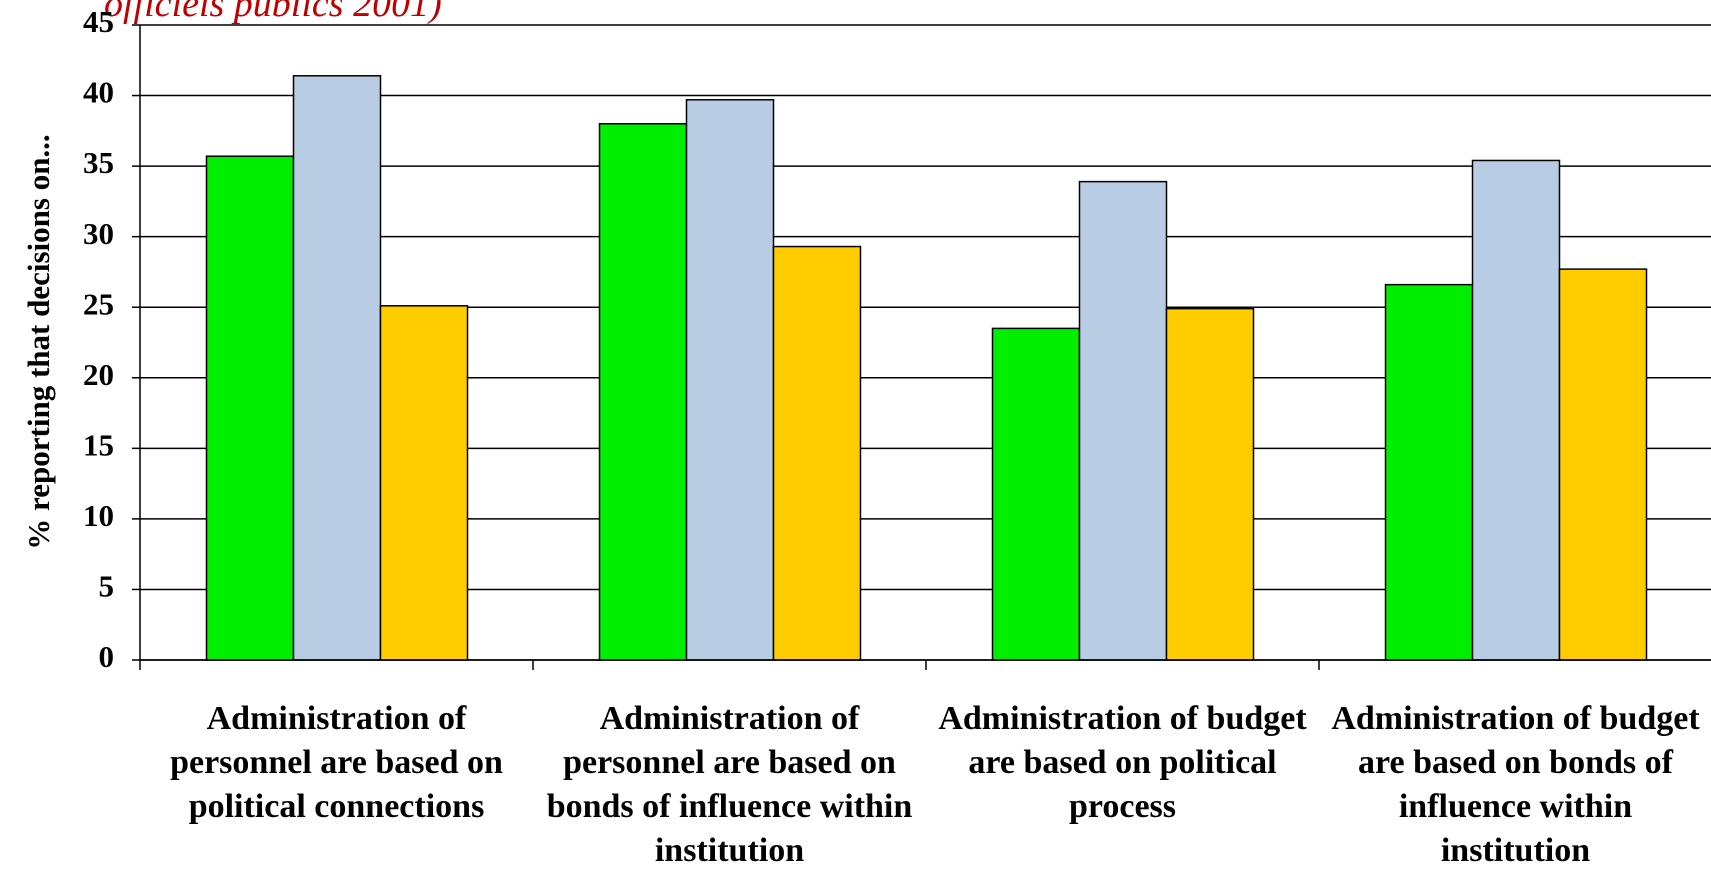 The height and width of the screenshot is (878, 1711). What do you see at coordinates (273, 12) in the screenshot?
I see `chart-title: officiels publics 2001)` at bounding box center [273, 12].